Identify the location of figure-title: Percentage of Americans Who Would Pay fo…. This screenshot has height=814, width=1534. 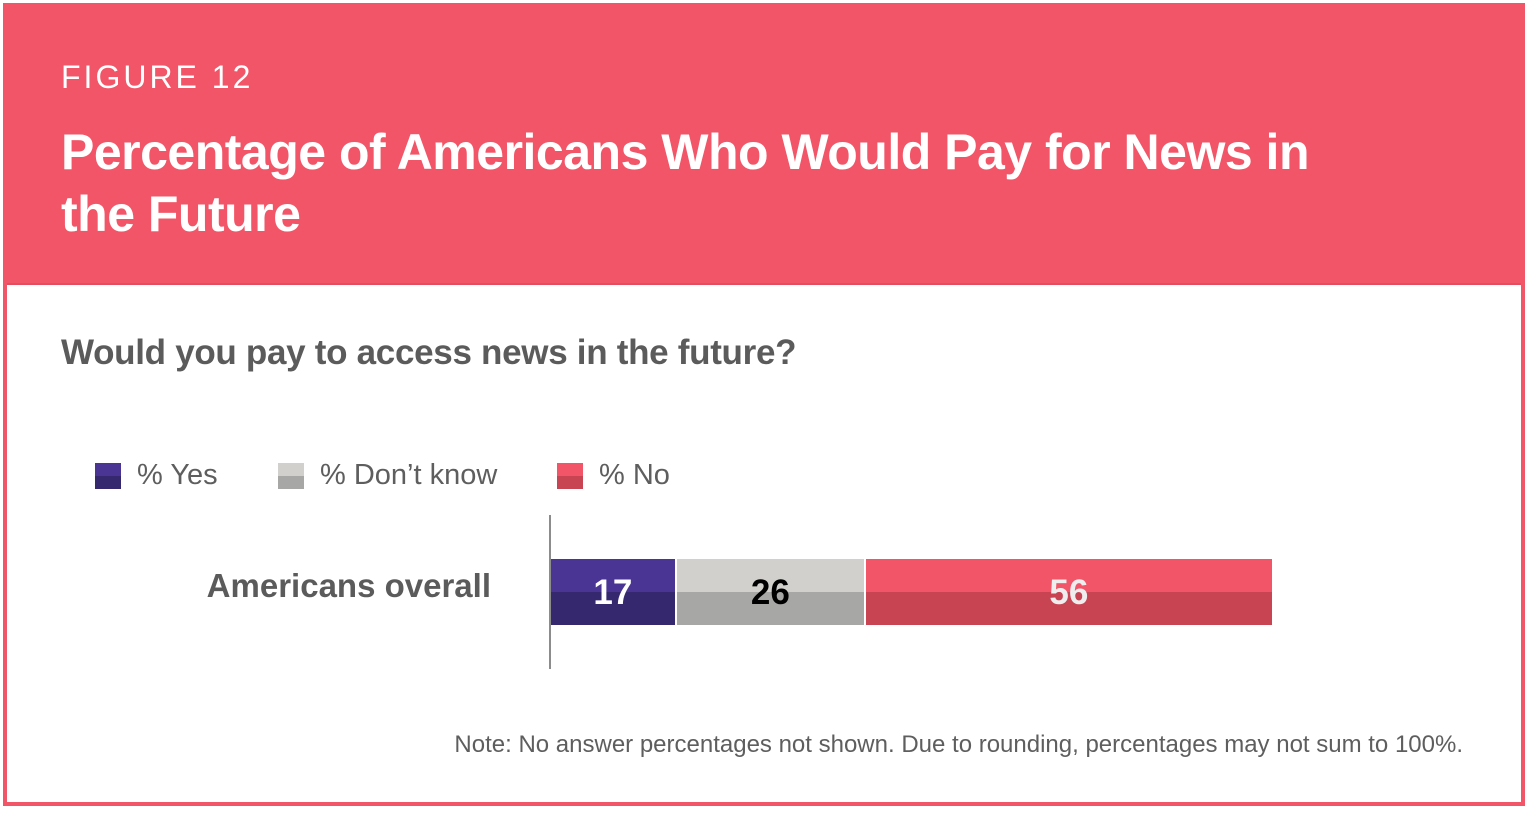
(685, 183).